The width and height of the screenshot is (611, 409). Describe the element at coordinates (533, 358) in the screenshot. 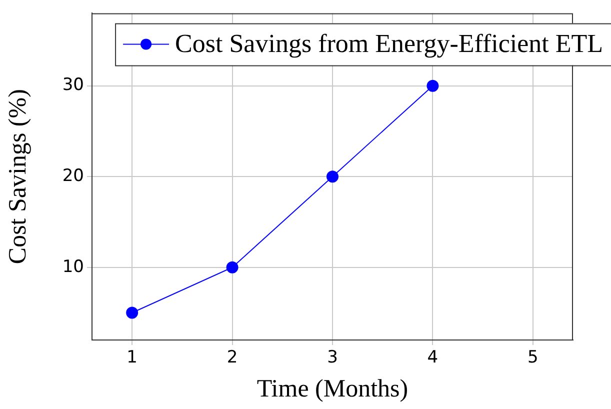

I see `x-tick-label: 5` at that location.